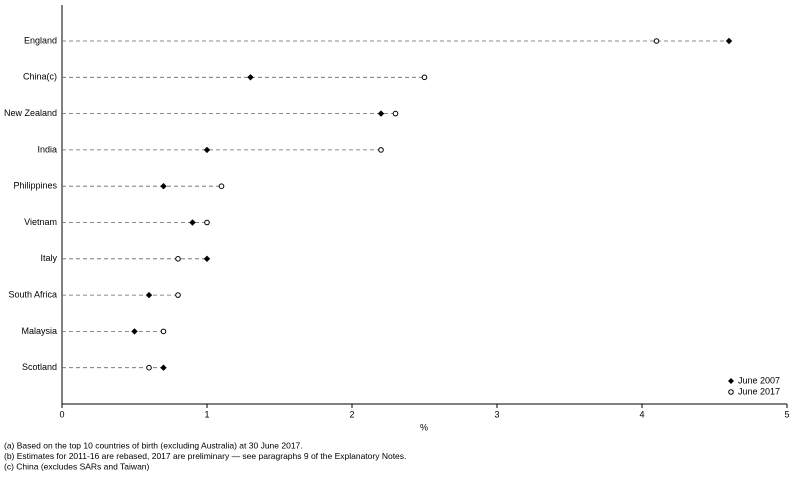 Image resolution: width=794 pixels, height=491 pixels. Describe the element at coordinates (40, 222) in the screenshot. I see `y-tick-label: Vietnam` at that location.